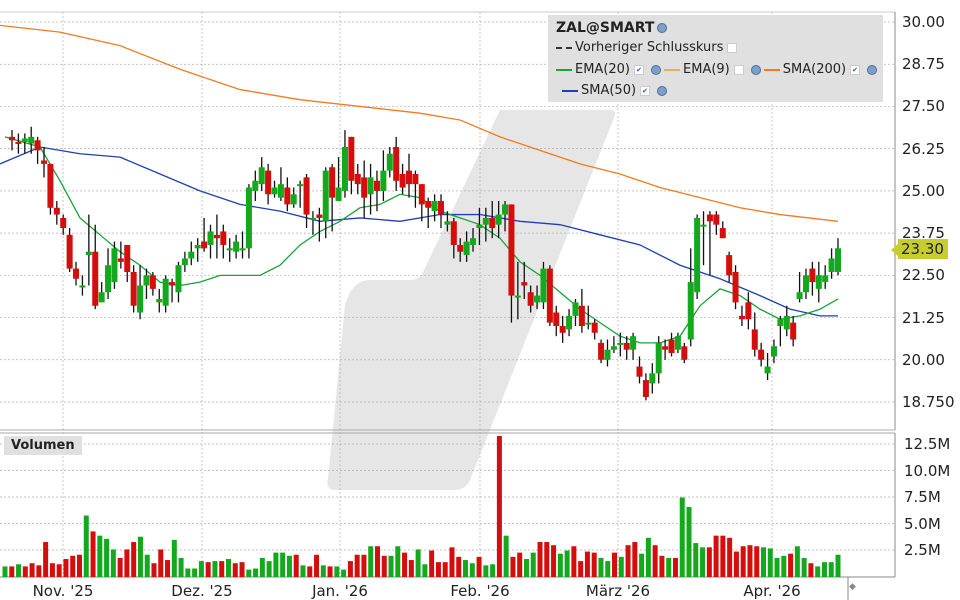 The width and height of the screenshot is (960, 600). I want to click on volume-tick-label: 12.5M, so click(927, 444).